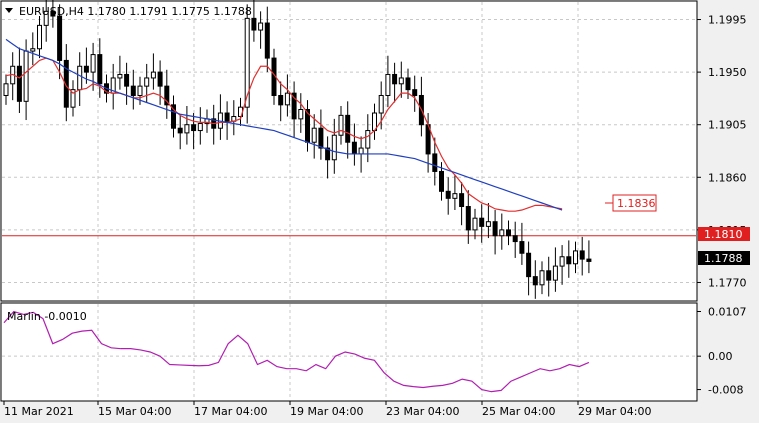 Image resolution: width=759 pixels, height=423 pixels. Describe the element at coordinates (727, 177) in the screenshot. I see `price-tick-label: 1.1860` at that location.